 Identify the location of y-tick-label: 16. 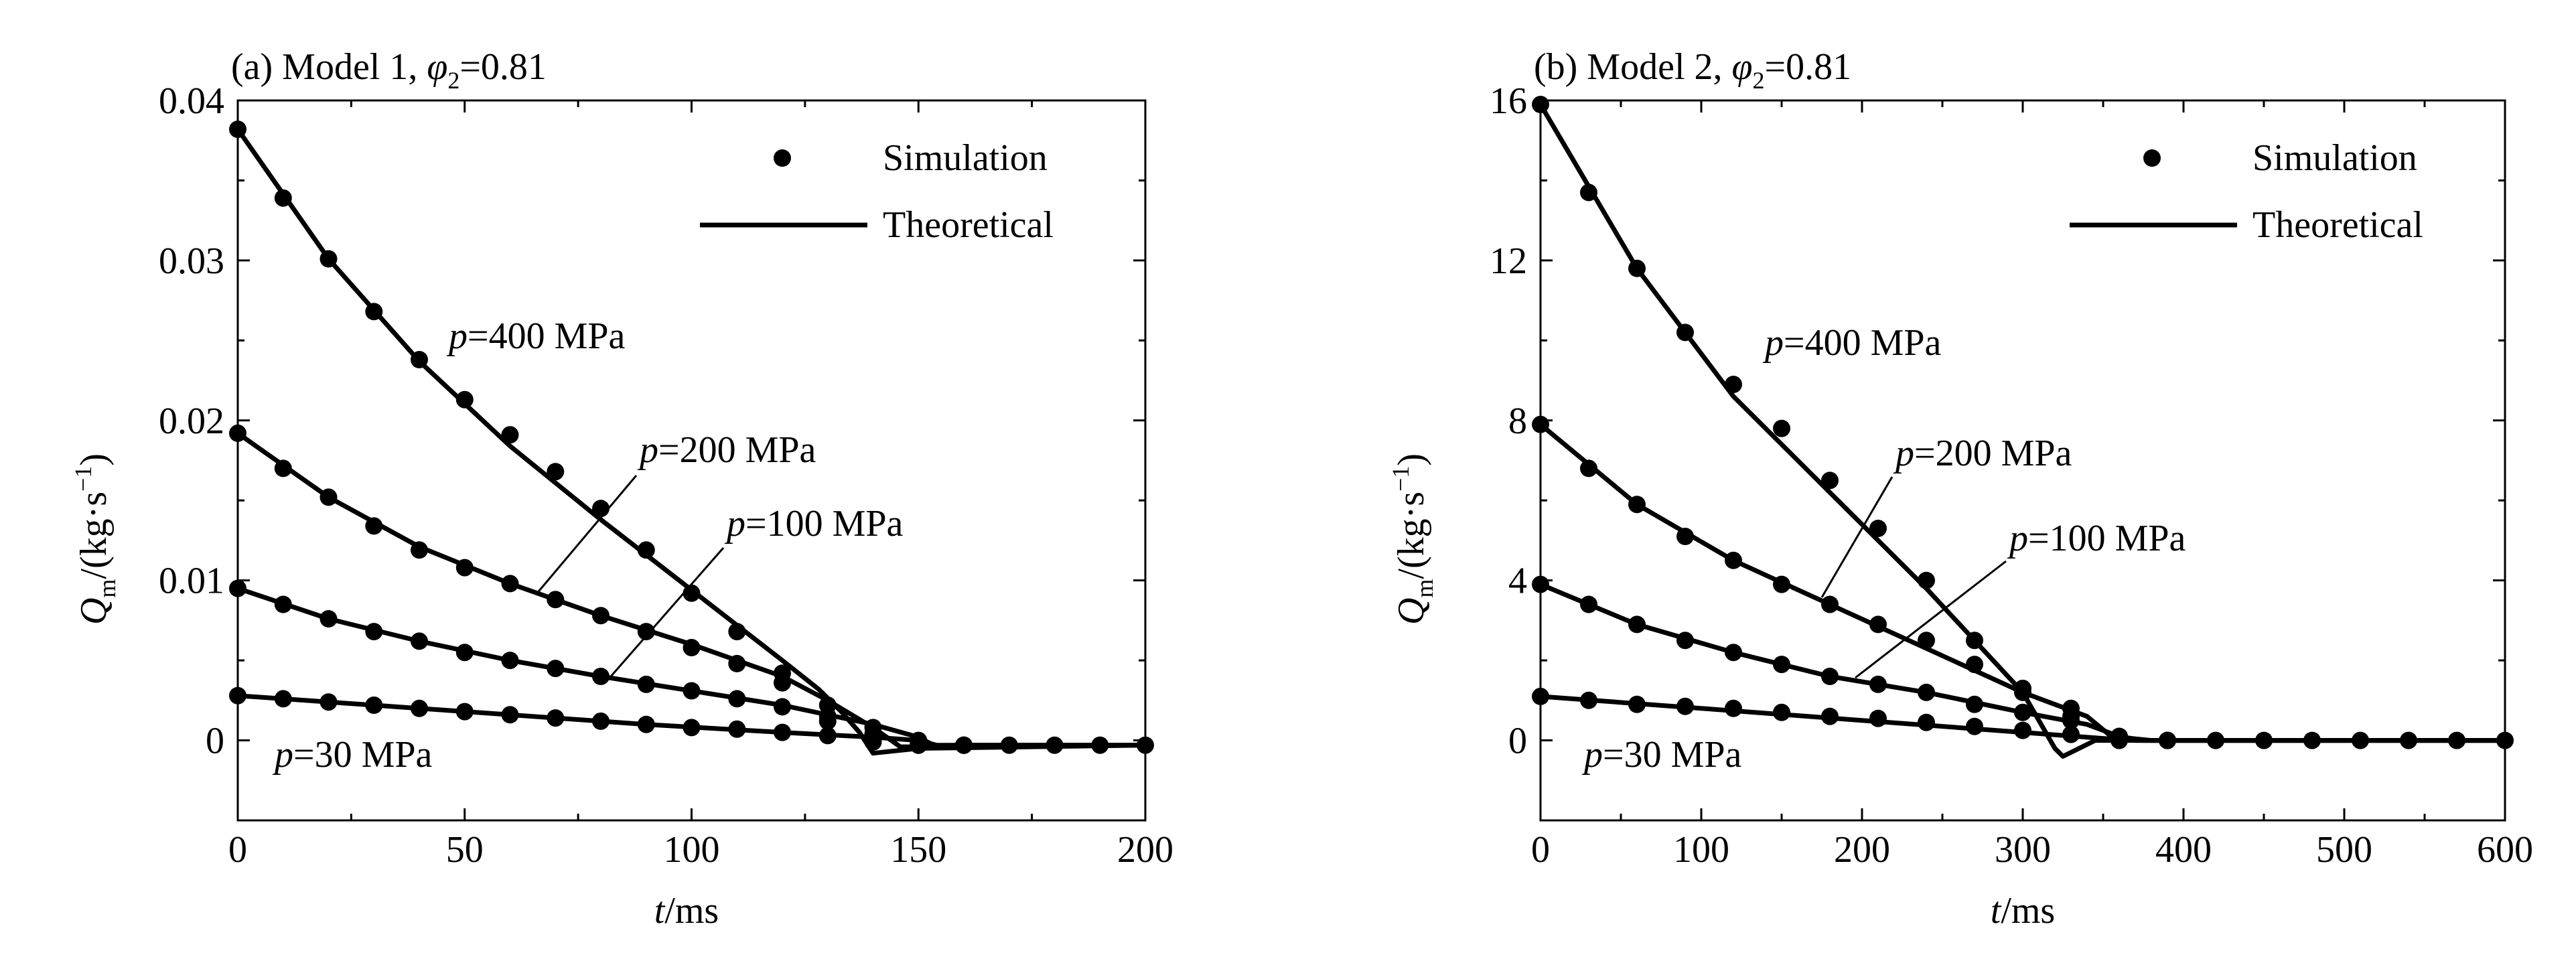
(1508, 101).